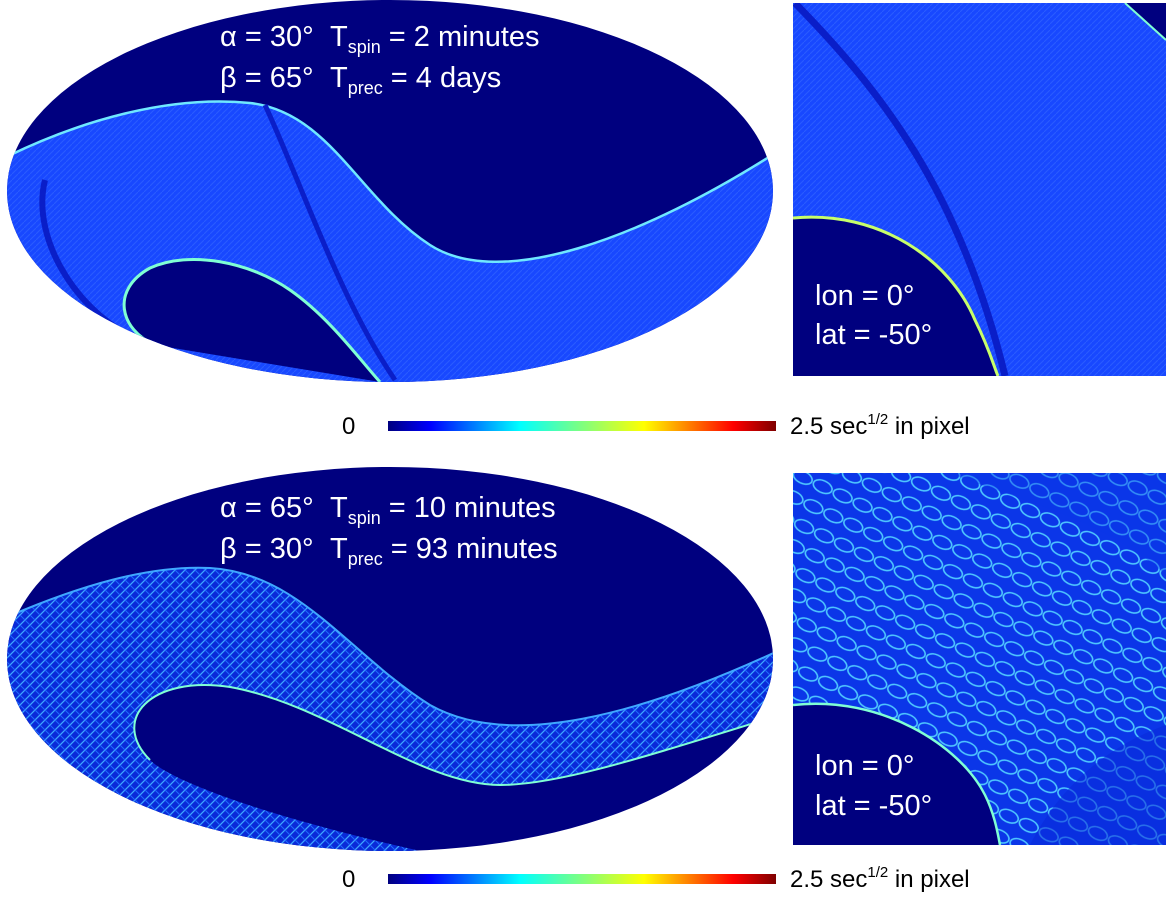 This screenshot has height=910, width=1168. What do you see at coordinates (267, 508) in the screenshot?
I see `alpha-label: α = 65°` at bounding box center [267, 508].